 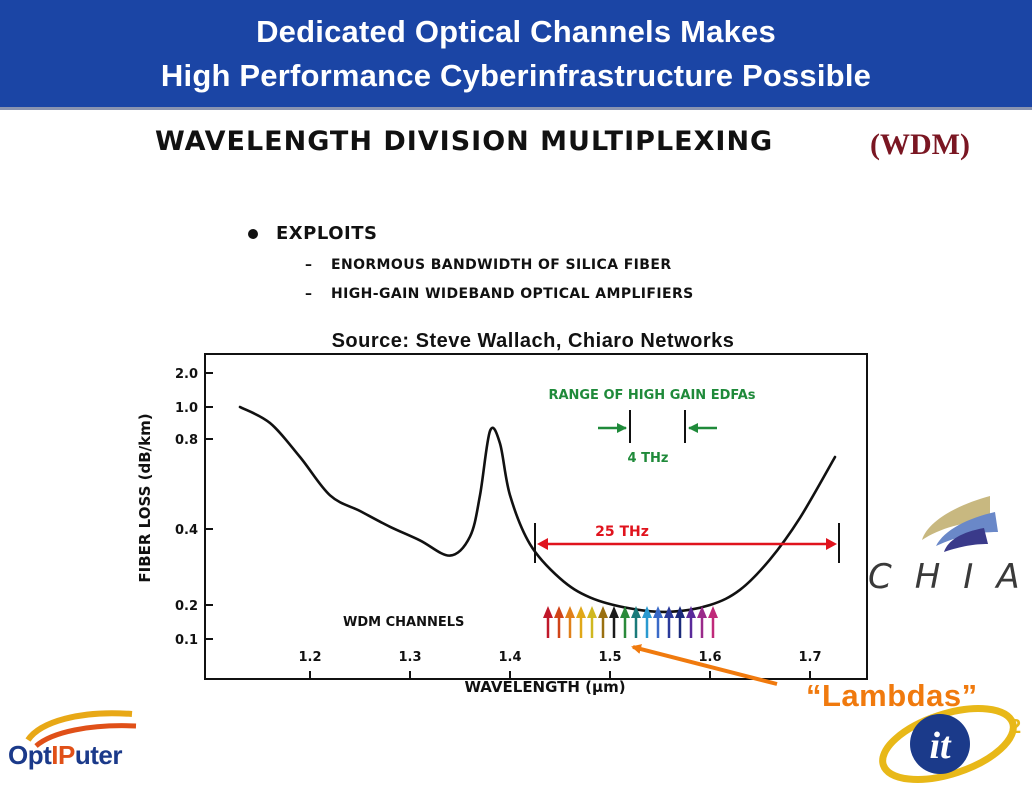 What do you see at coordinates (186, 640) in the screenshot?
I see `y-tick-label: 0.1` at bounding box center [186, 640].